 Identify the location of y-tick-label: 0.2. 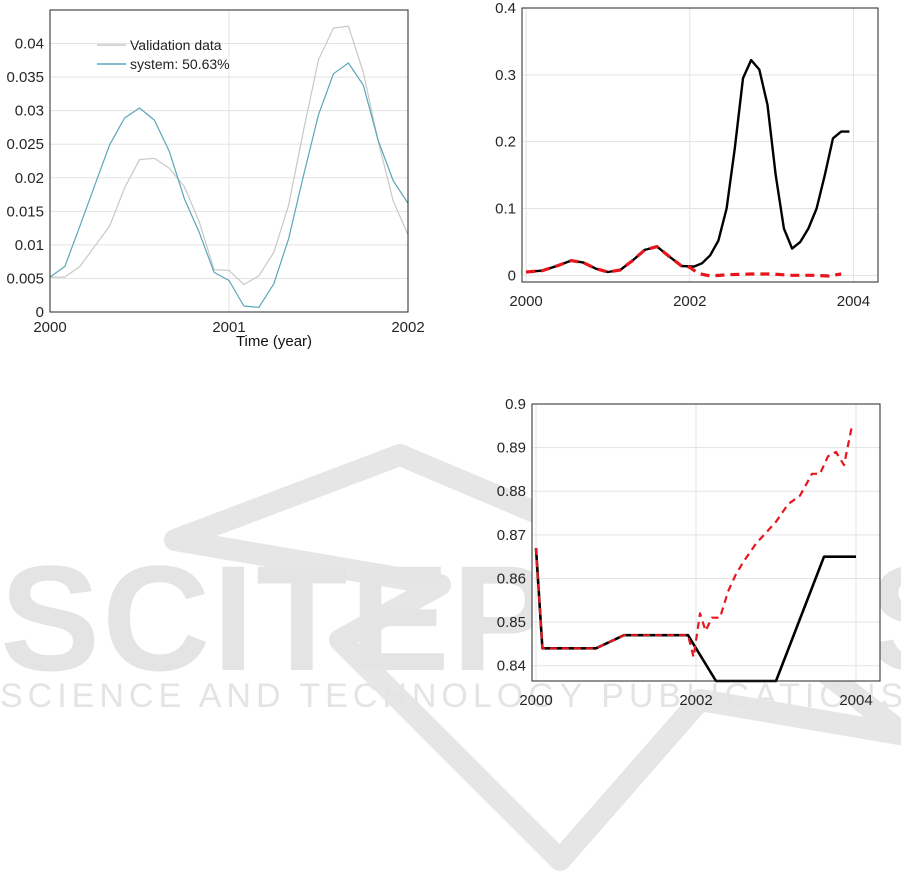
(505, 142).